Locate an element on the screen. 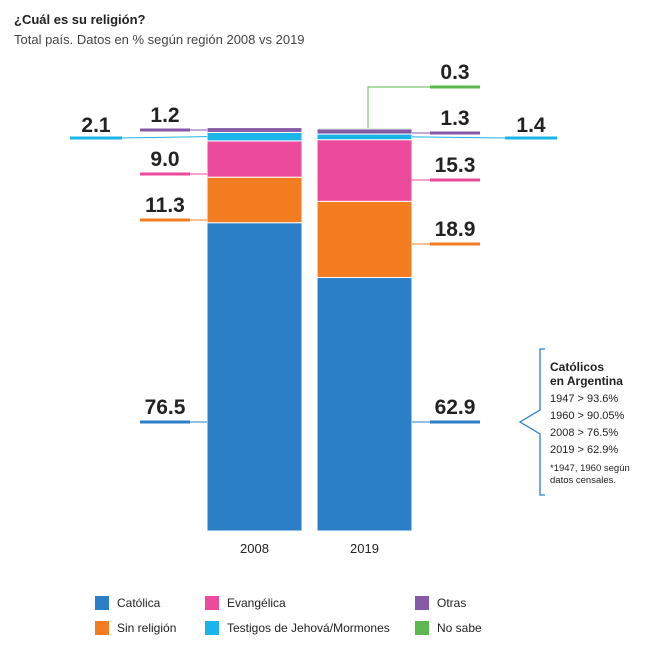 This screenshot has width=660, height=655. bar-sin-religion-2019 is located at coordinates (364, 239).